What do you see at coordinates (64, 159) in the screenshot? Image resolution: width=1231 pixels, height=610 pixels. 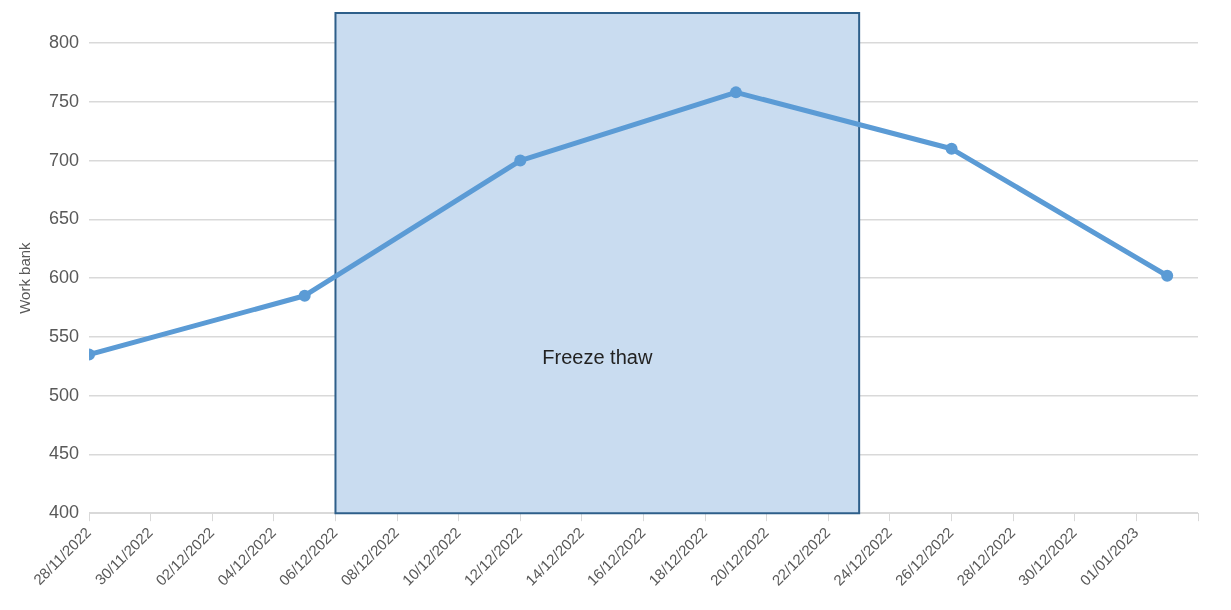 I see `y-tick-label: 700` at bounding box center [64, 159].